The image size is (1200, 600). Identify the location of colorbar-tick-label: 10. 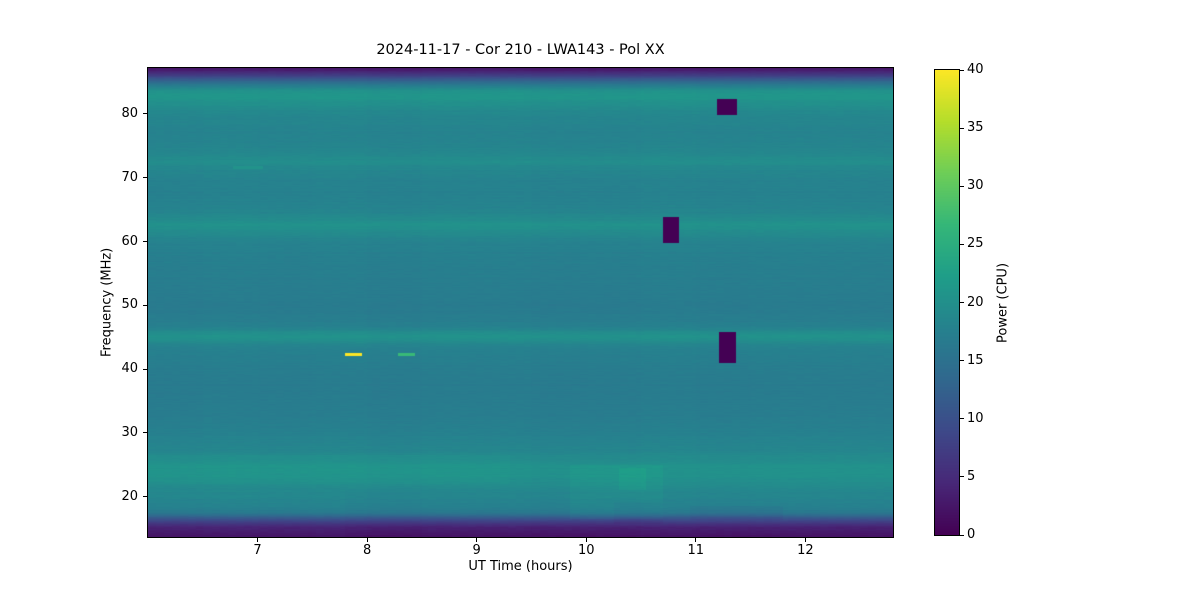
(975, 418).